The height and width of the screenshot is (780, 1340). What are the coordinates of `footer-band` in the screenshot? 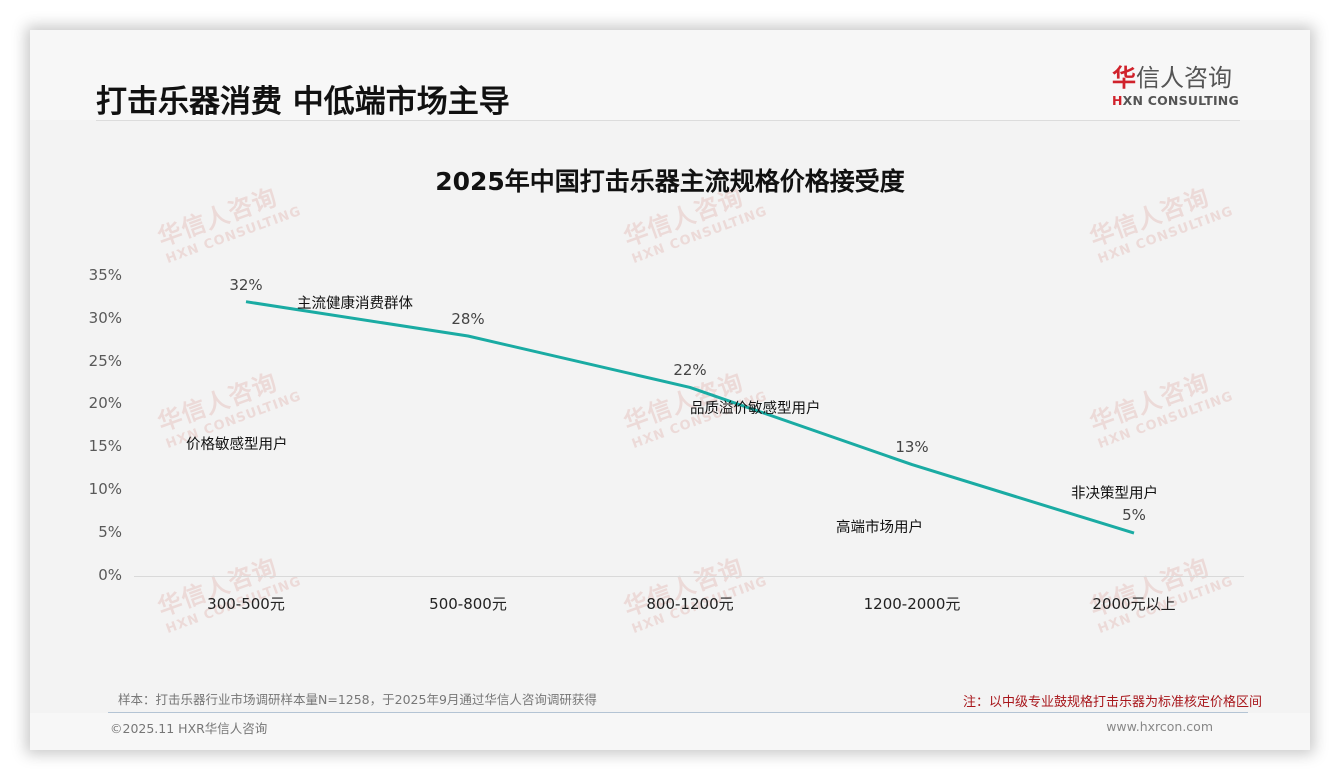 It's located at (670, 731).